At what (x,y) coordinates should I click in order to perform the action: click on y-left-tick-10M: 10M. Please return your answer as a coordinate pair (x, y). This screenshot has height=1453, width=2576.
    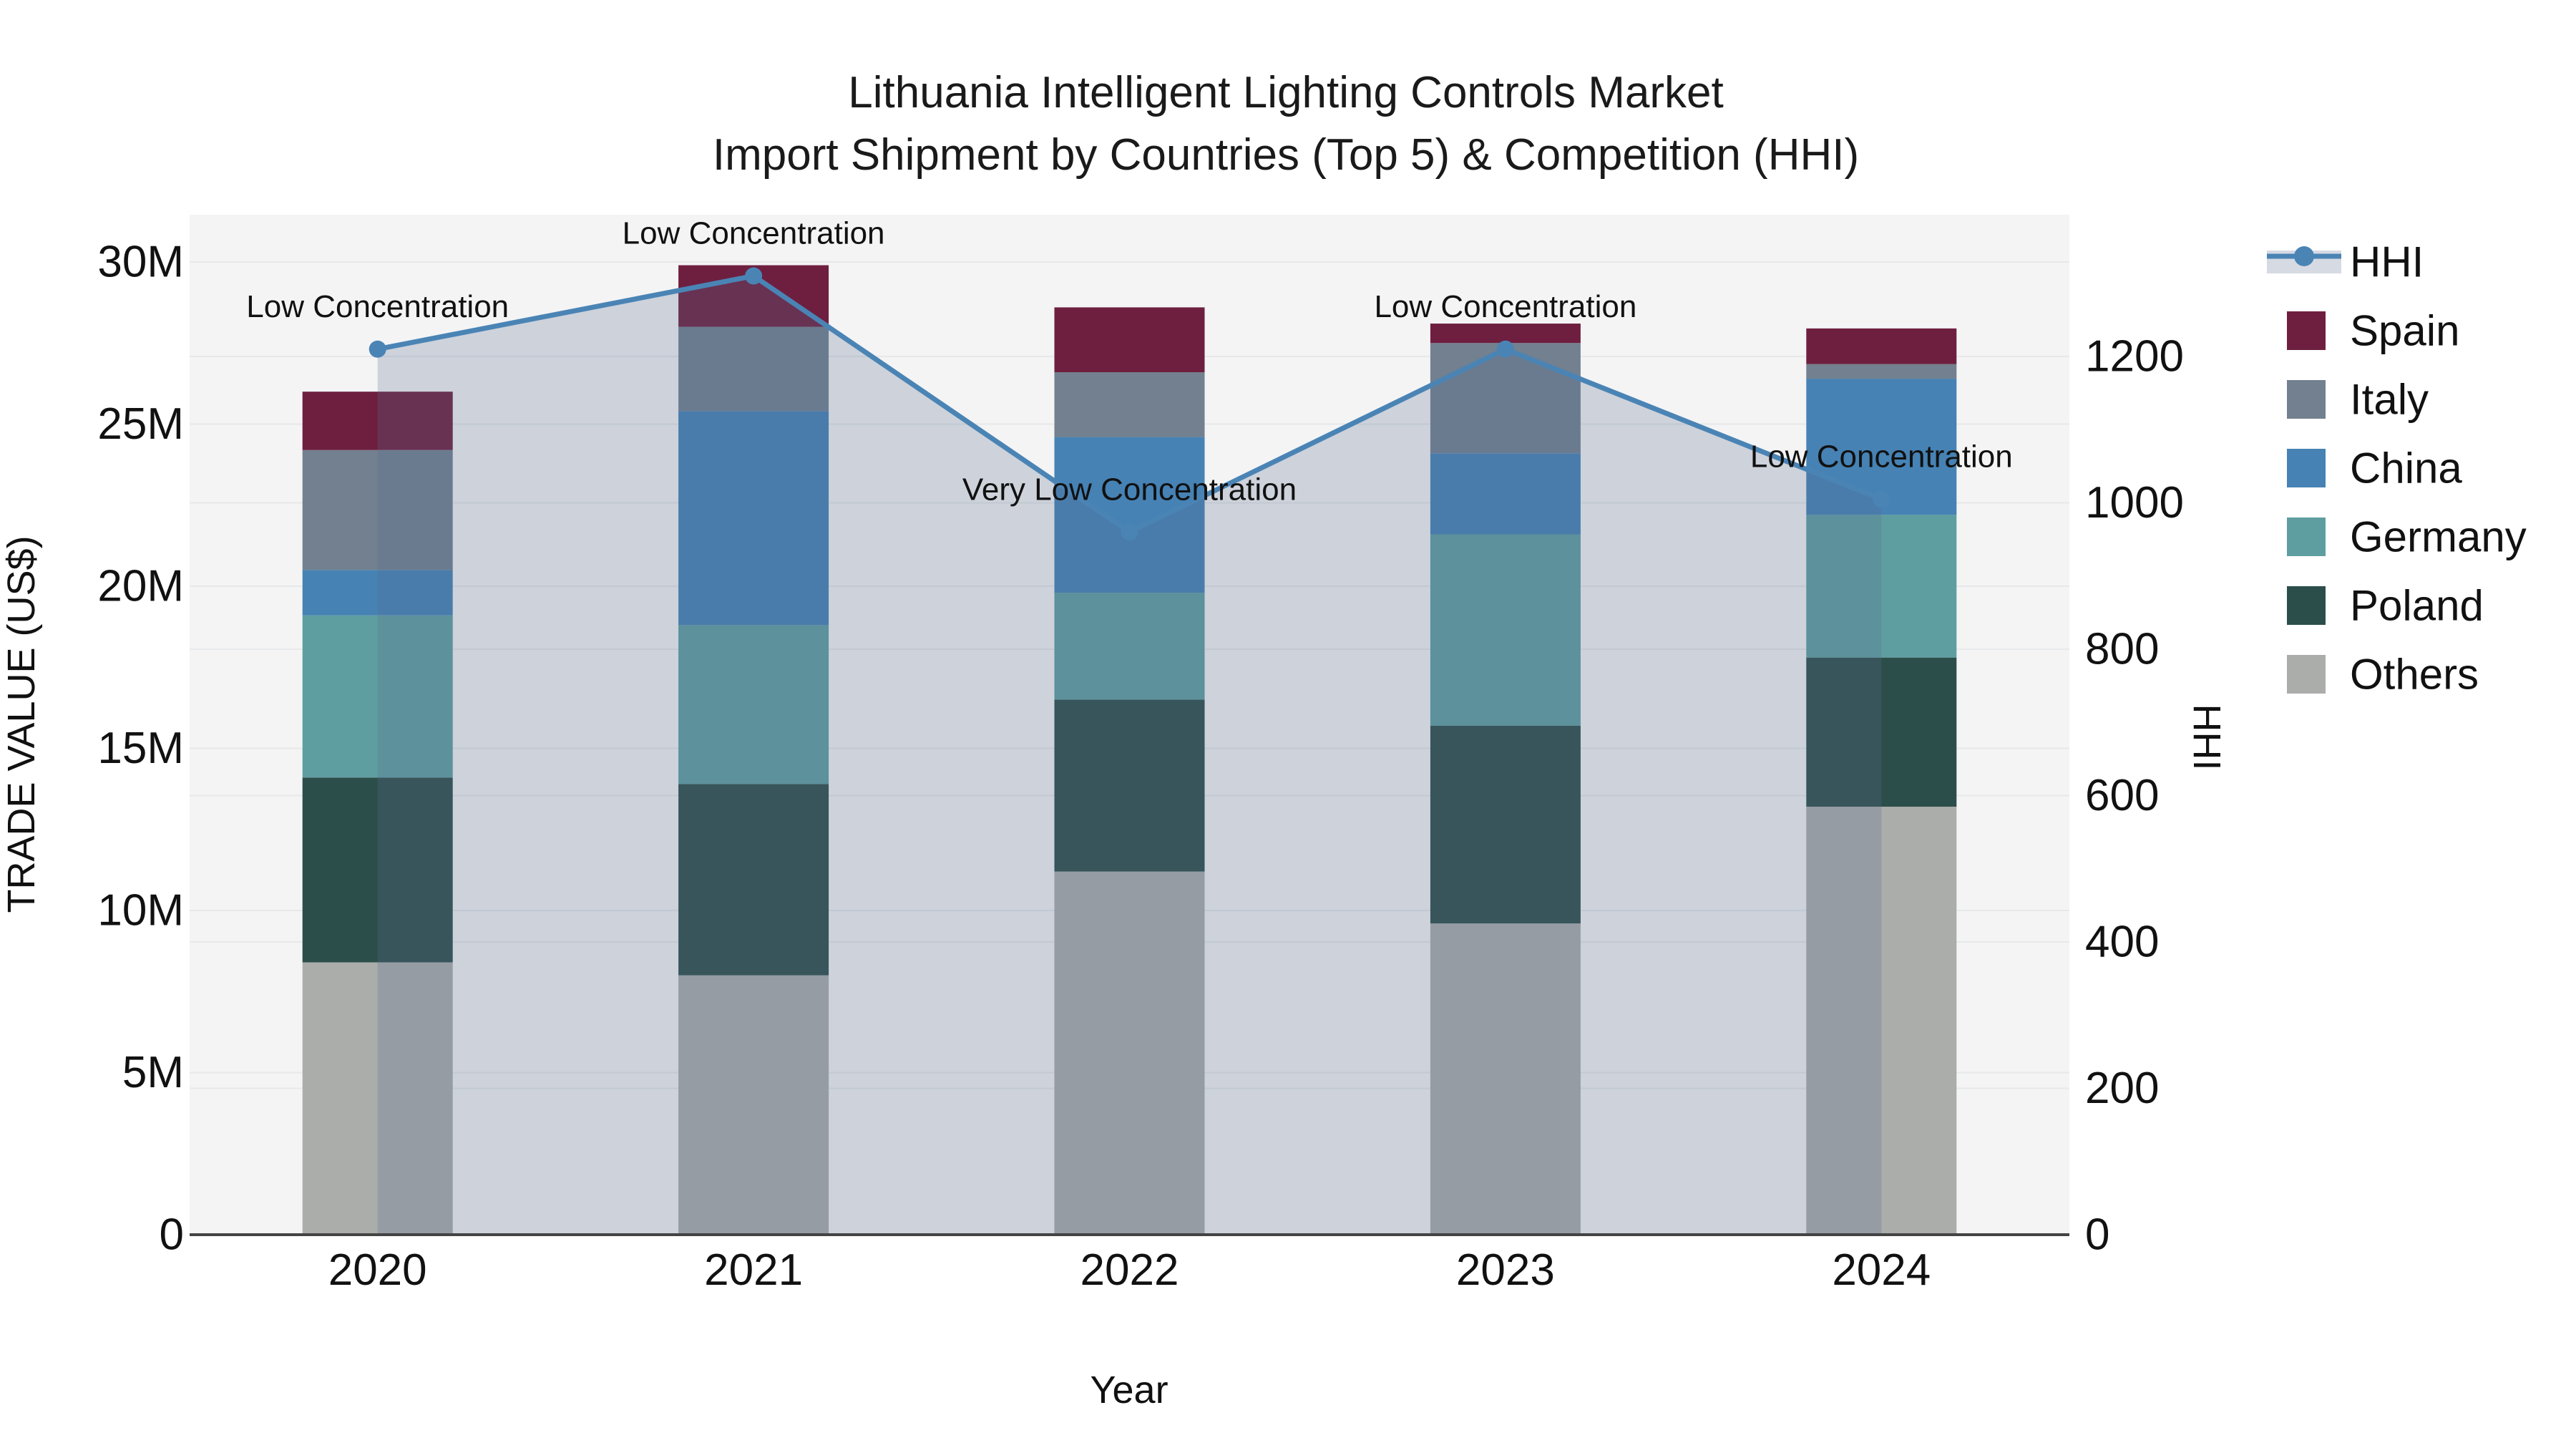
    Looking at the image, I should click on (140, 911).